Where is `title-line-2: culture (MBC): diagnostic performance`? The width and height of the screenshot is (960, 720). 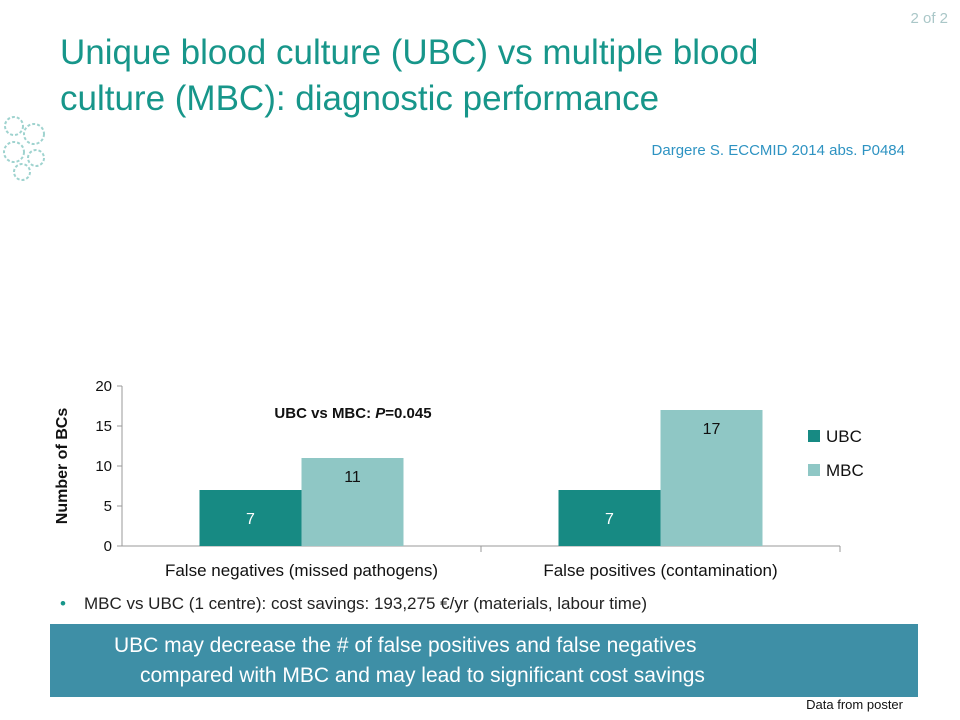
title-line-2: culture (MBC): diagnostic performance is located at coordinates (360, 98).